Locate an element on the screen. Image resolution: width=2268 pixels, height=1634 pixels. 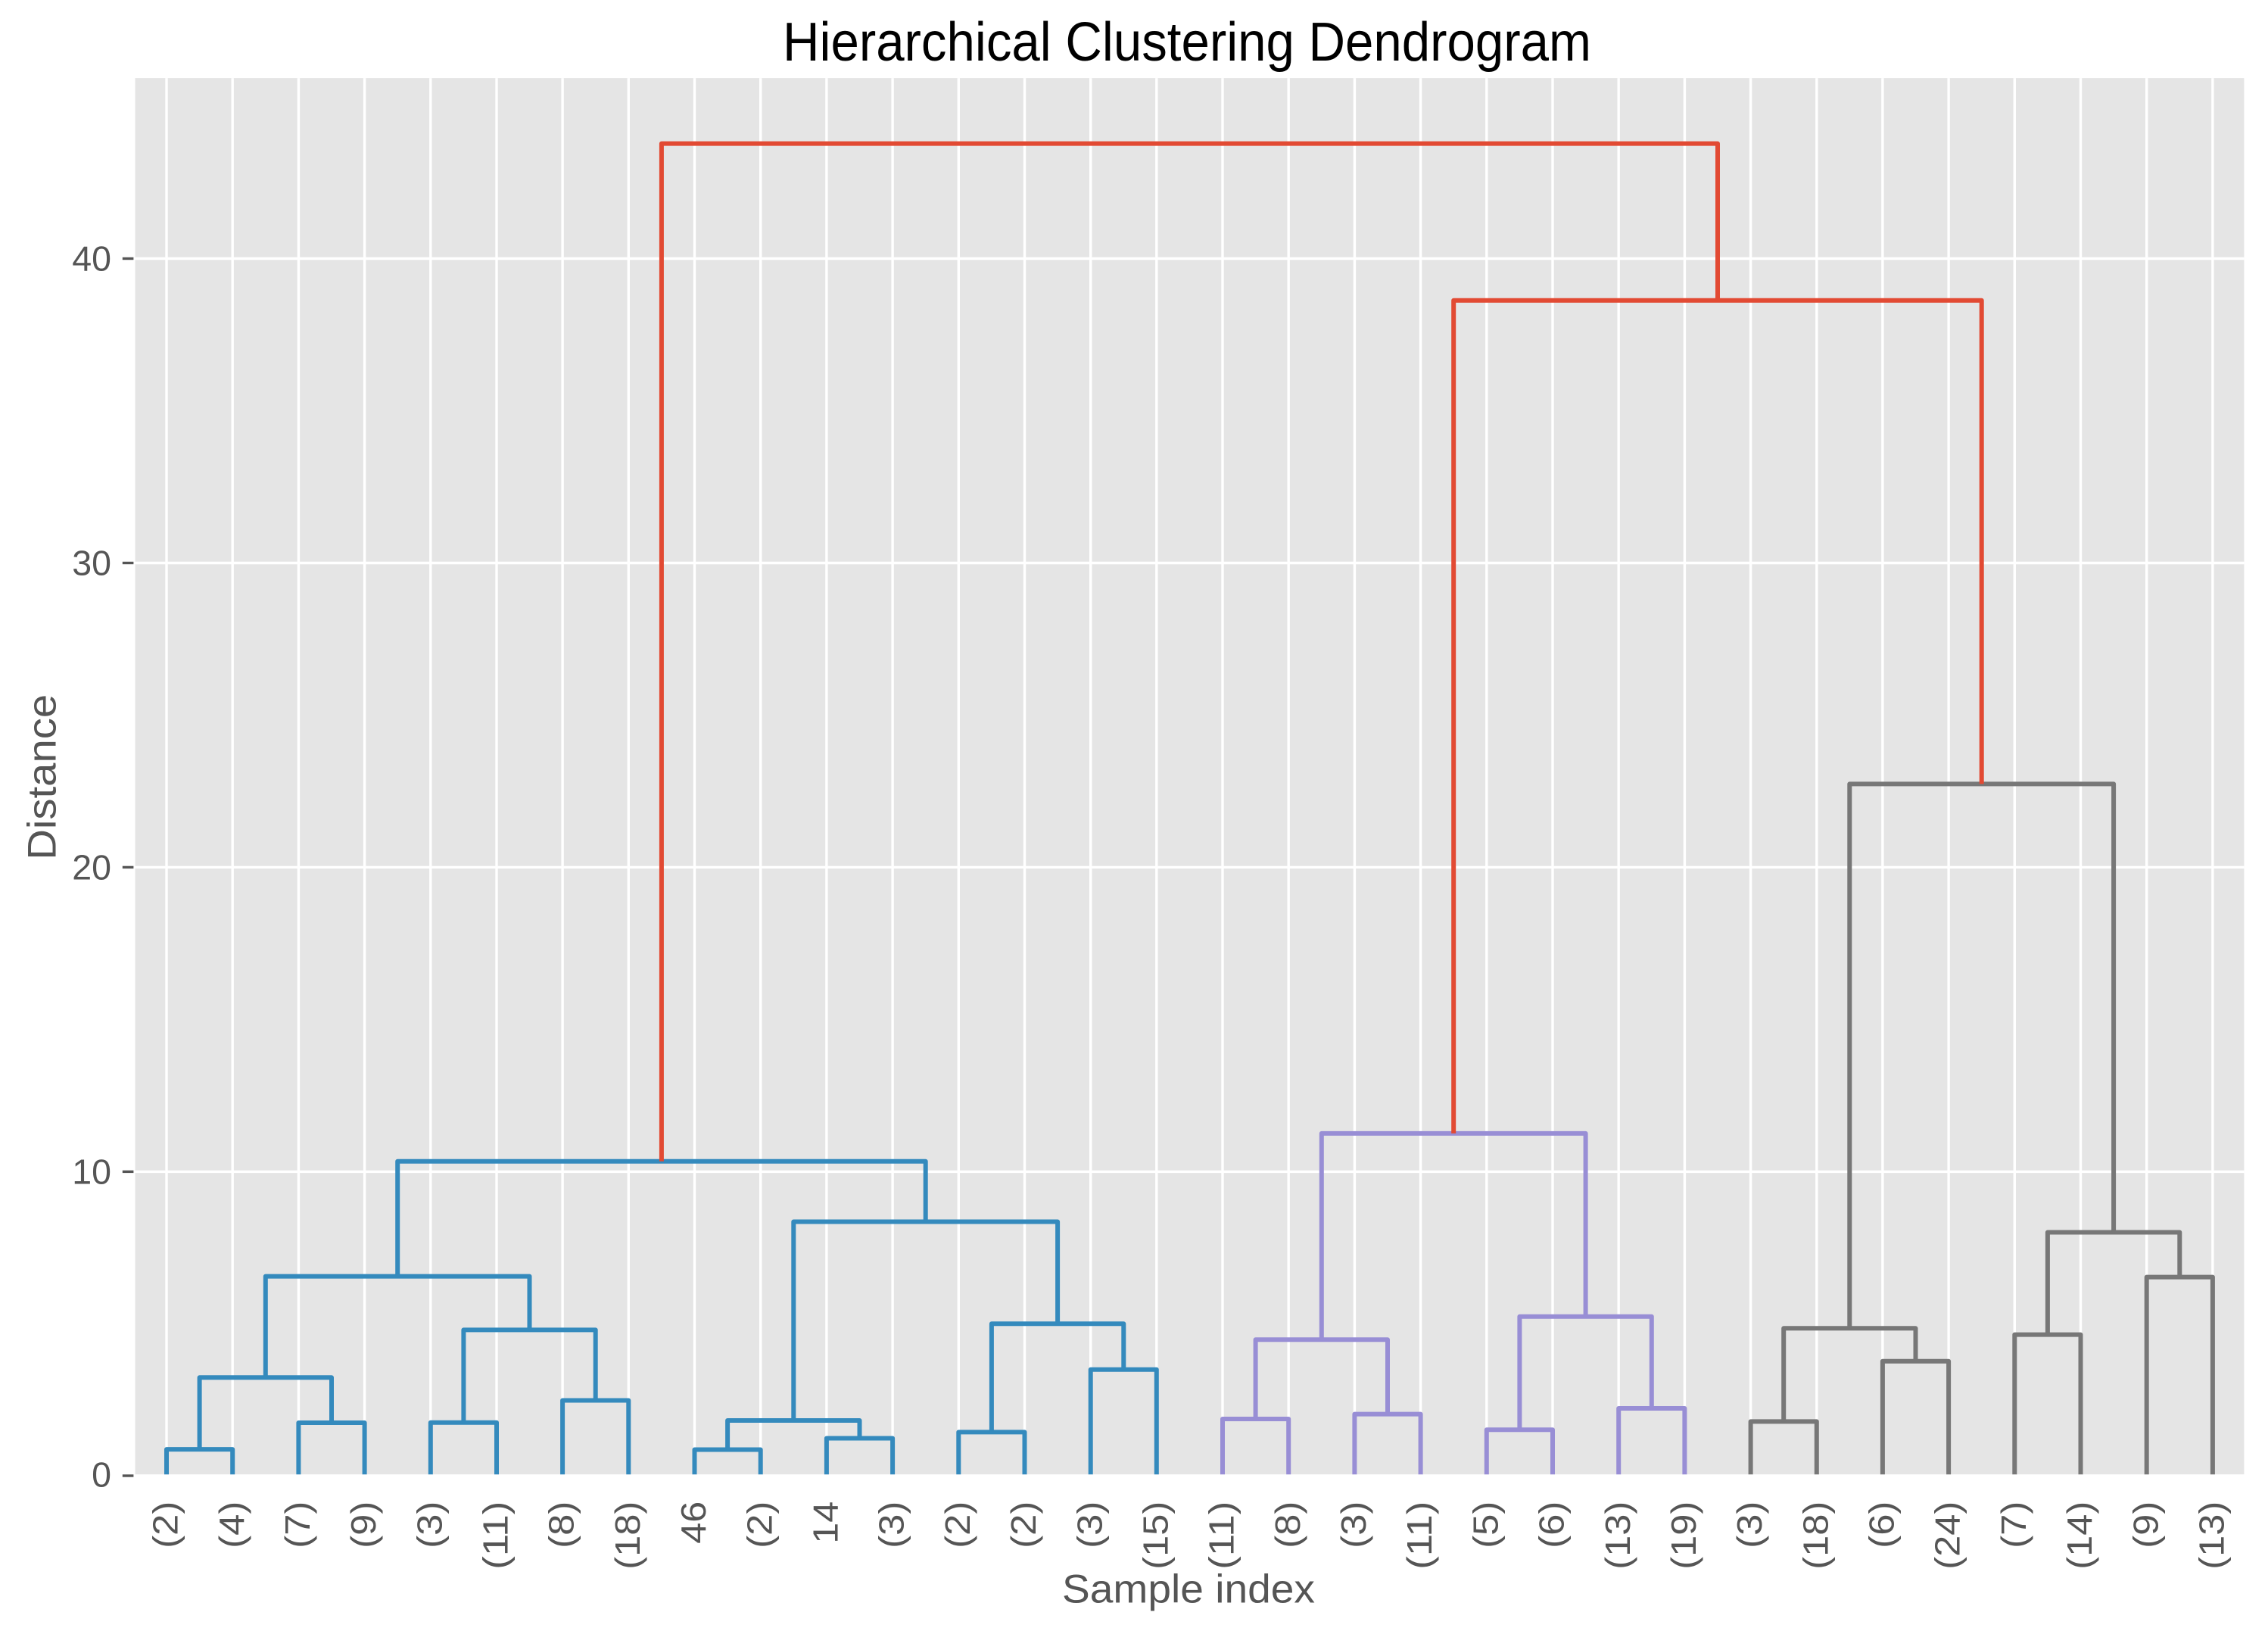
svg-text: (15) is located at coordinates (1155, 1535).